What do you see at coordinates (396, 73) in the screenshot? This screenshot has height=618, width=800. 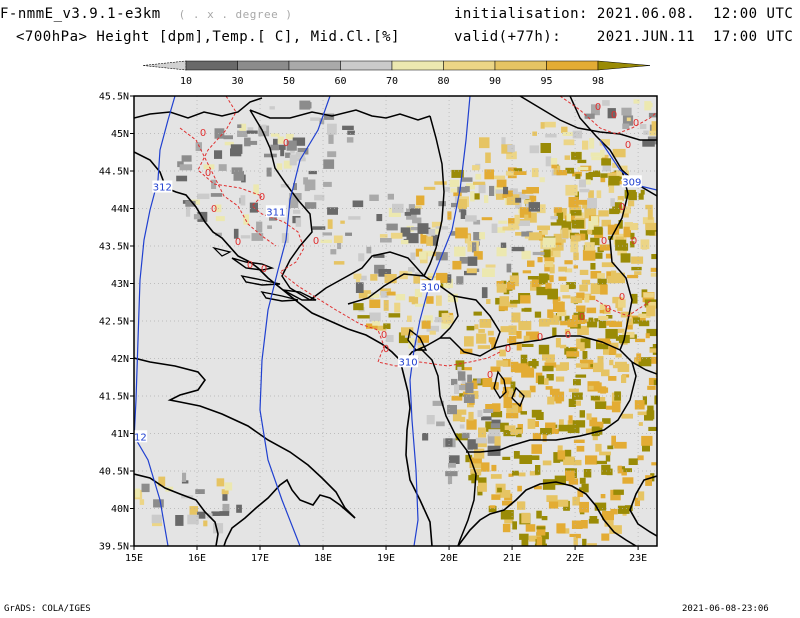 I see `colorbar-legend: 10 30 50 60 70 80 90 95 98` at bounding box center [396, 73].